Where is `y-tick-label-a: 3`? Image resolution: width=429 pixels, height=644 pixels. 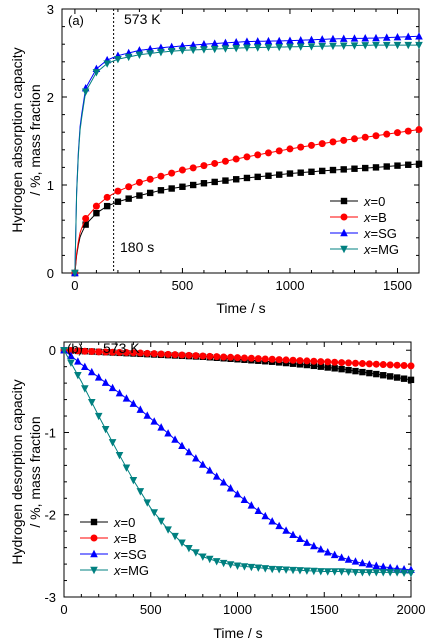
y-tick-label-a: 3 is located at coordinates (50, 9).